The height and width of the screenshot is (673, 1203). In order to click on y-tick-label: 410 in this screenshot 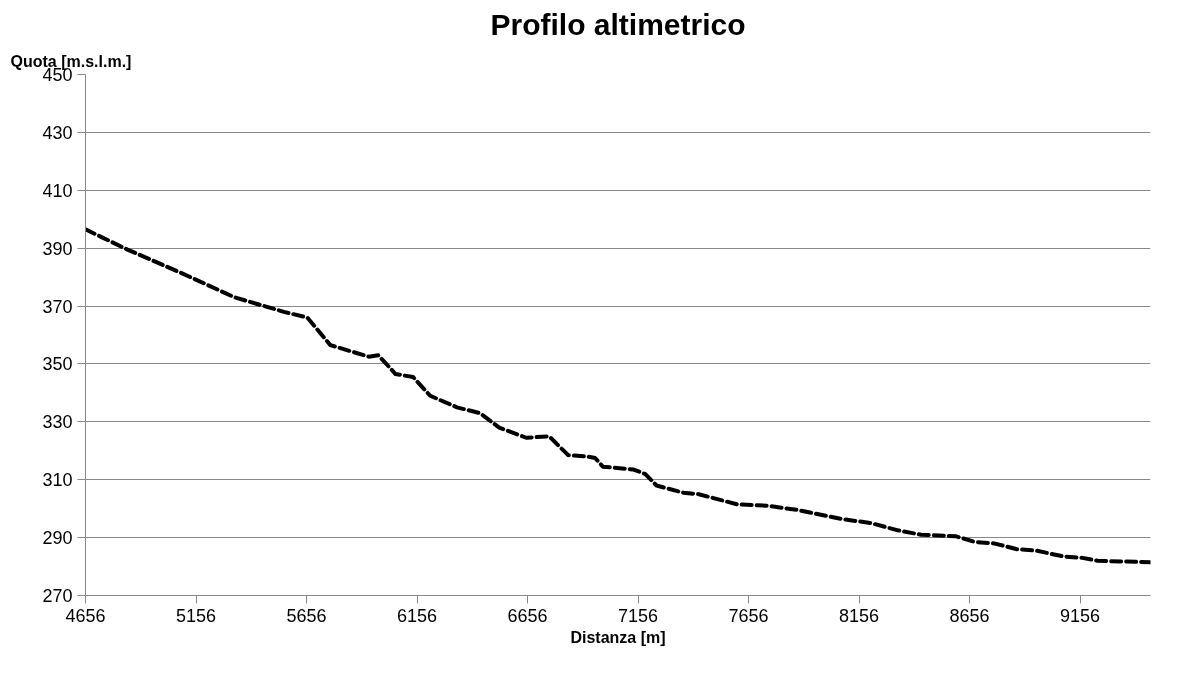, I will do `click(57, 190)`.